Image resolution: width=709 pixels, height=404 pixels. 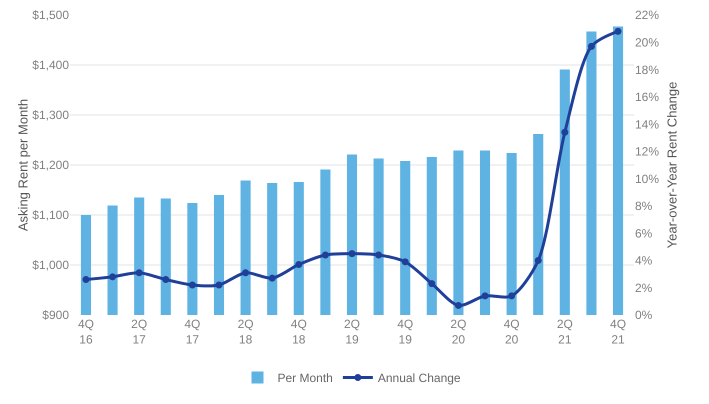 I want to click on y-axis-title: Asking Rent per Month, so click(x=22, y=165).